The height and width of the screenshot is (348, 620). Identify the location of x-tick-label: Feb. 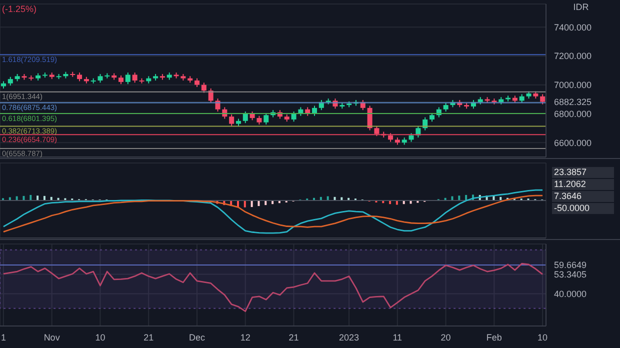
(494, 337).